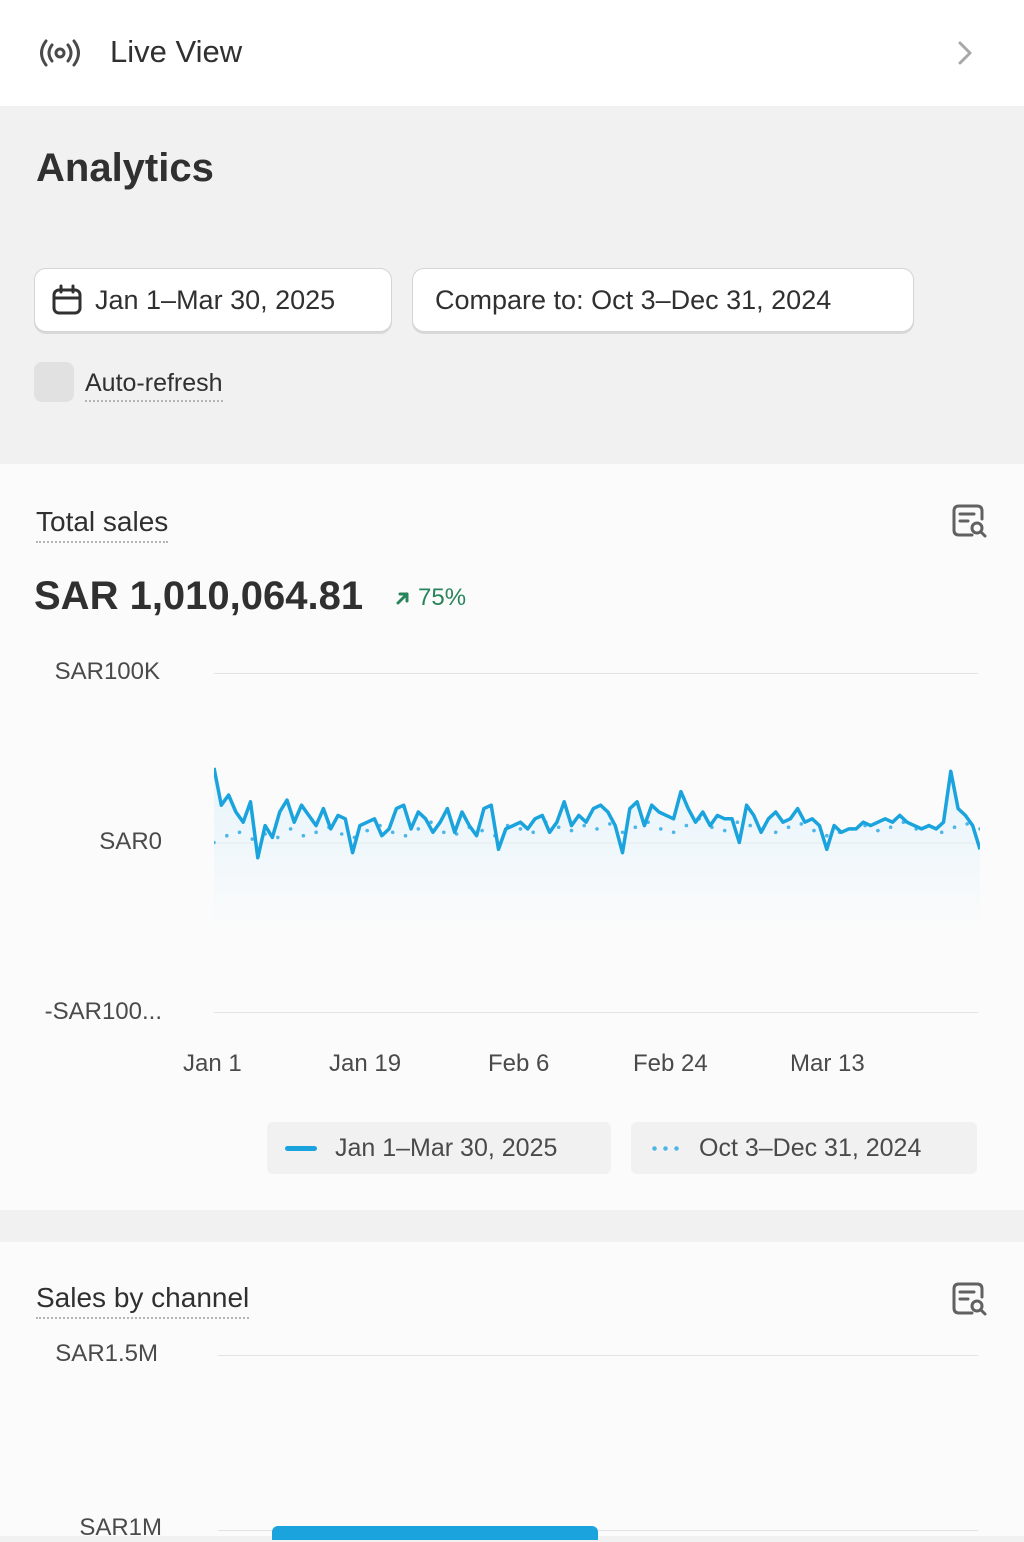 Image resolution: width=1024 pixels, height=1542 pixels. What do you see at coordinates (212, 1063) in the screenshot?
I see `x-axis-label: Jan 1` at bounding box center [212, 1063].